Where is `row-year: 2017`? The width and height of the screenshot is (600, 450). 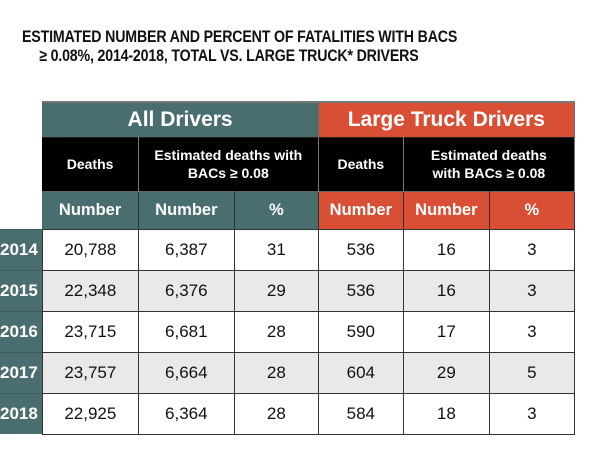
row-year: 2017 is located at coordinates (21, 372).